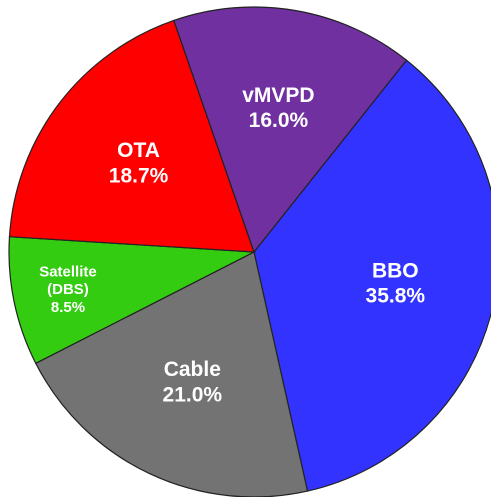 The width and height of the screenshot is (491, 497). What do you see at coordinates (396, 296) in the screenshot?
I see `slice-value-label: 35.8%` at bounding box center [396, 296].